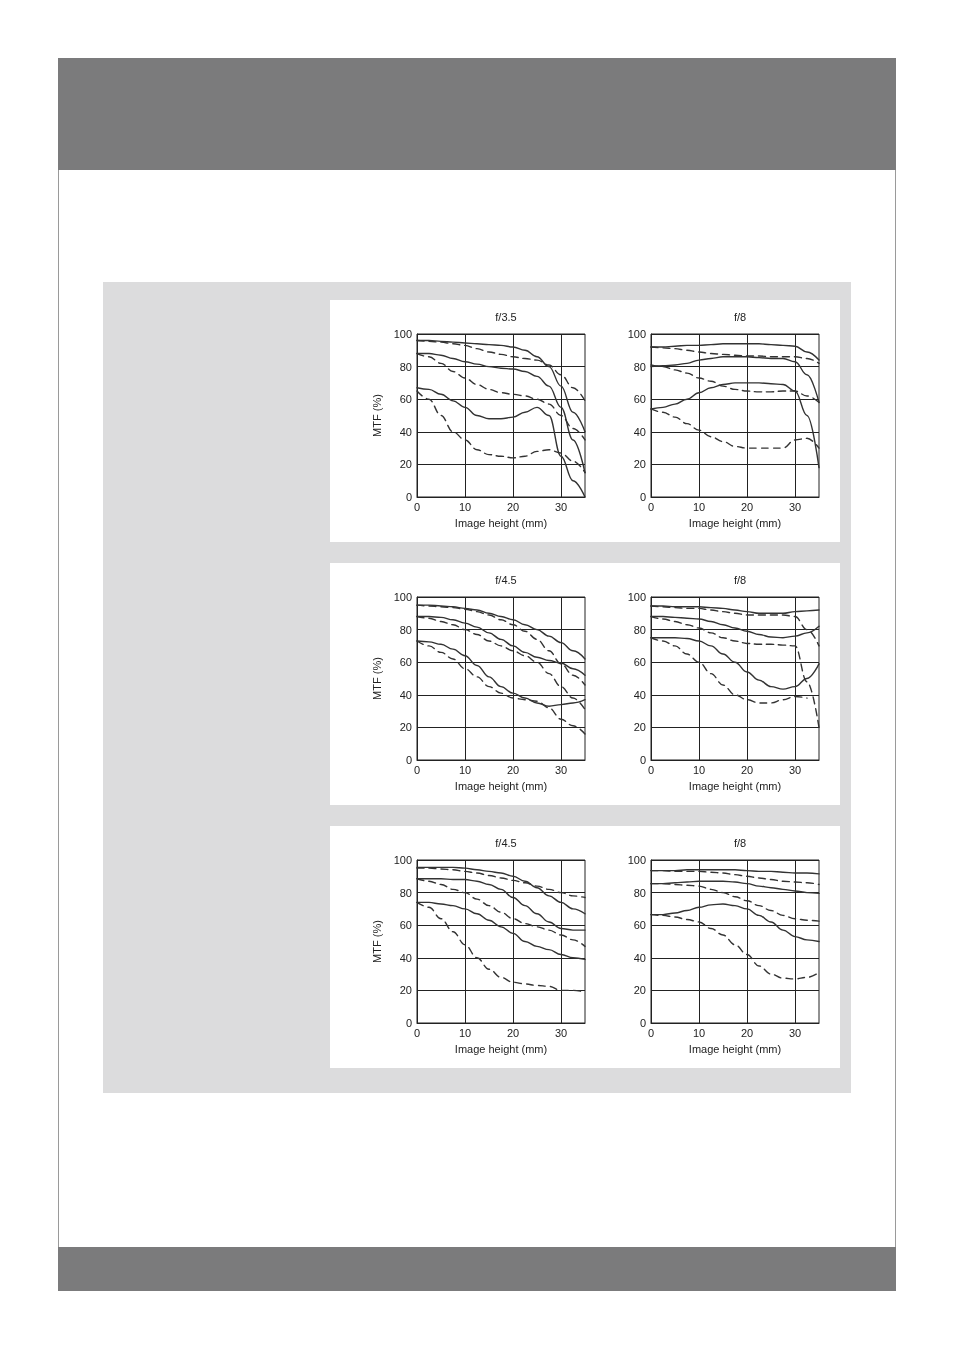 The width and height of the screenshot is (954, 1350). I want to click on chart-title: f/3.5, so click(506, 316).